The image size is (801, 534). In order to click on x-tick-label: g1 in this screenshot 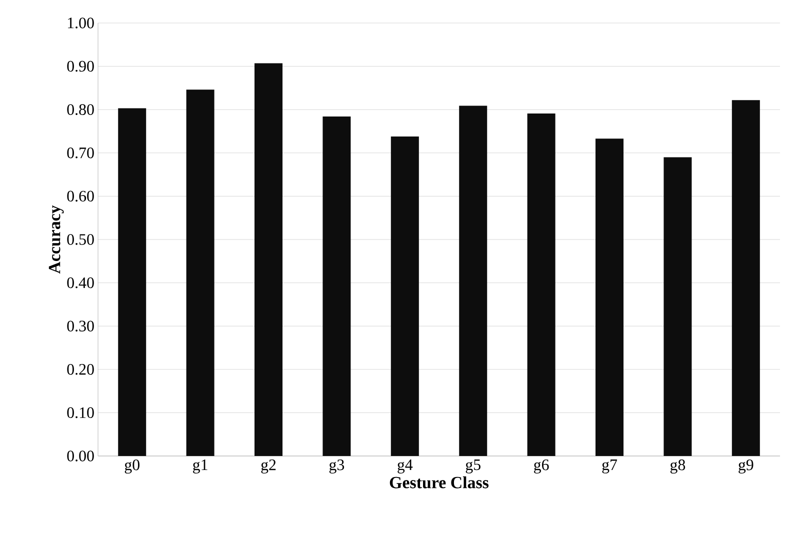, I will do `click(200, 467)`.